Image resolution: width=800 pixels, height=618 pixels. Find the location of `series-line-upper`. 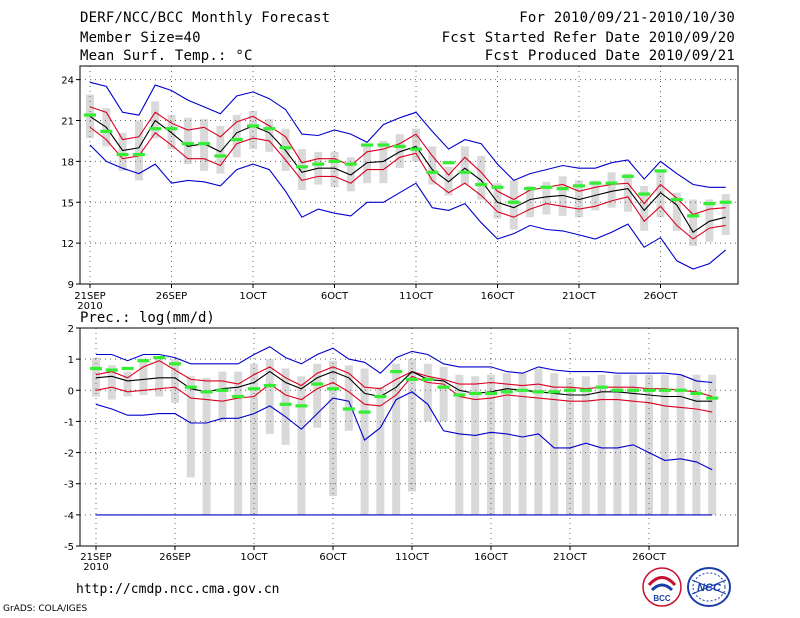

series-line-upper is located at coordinates (407, 134).